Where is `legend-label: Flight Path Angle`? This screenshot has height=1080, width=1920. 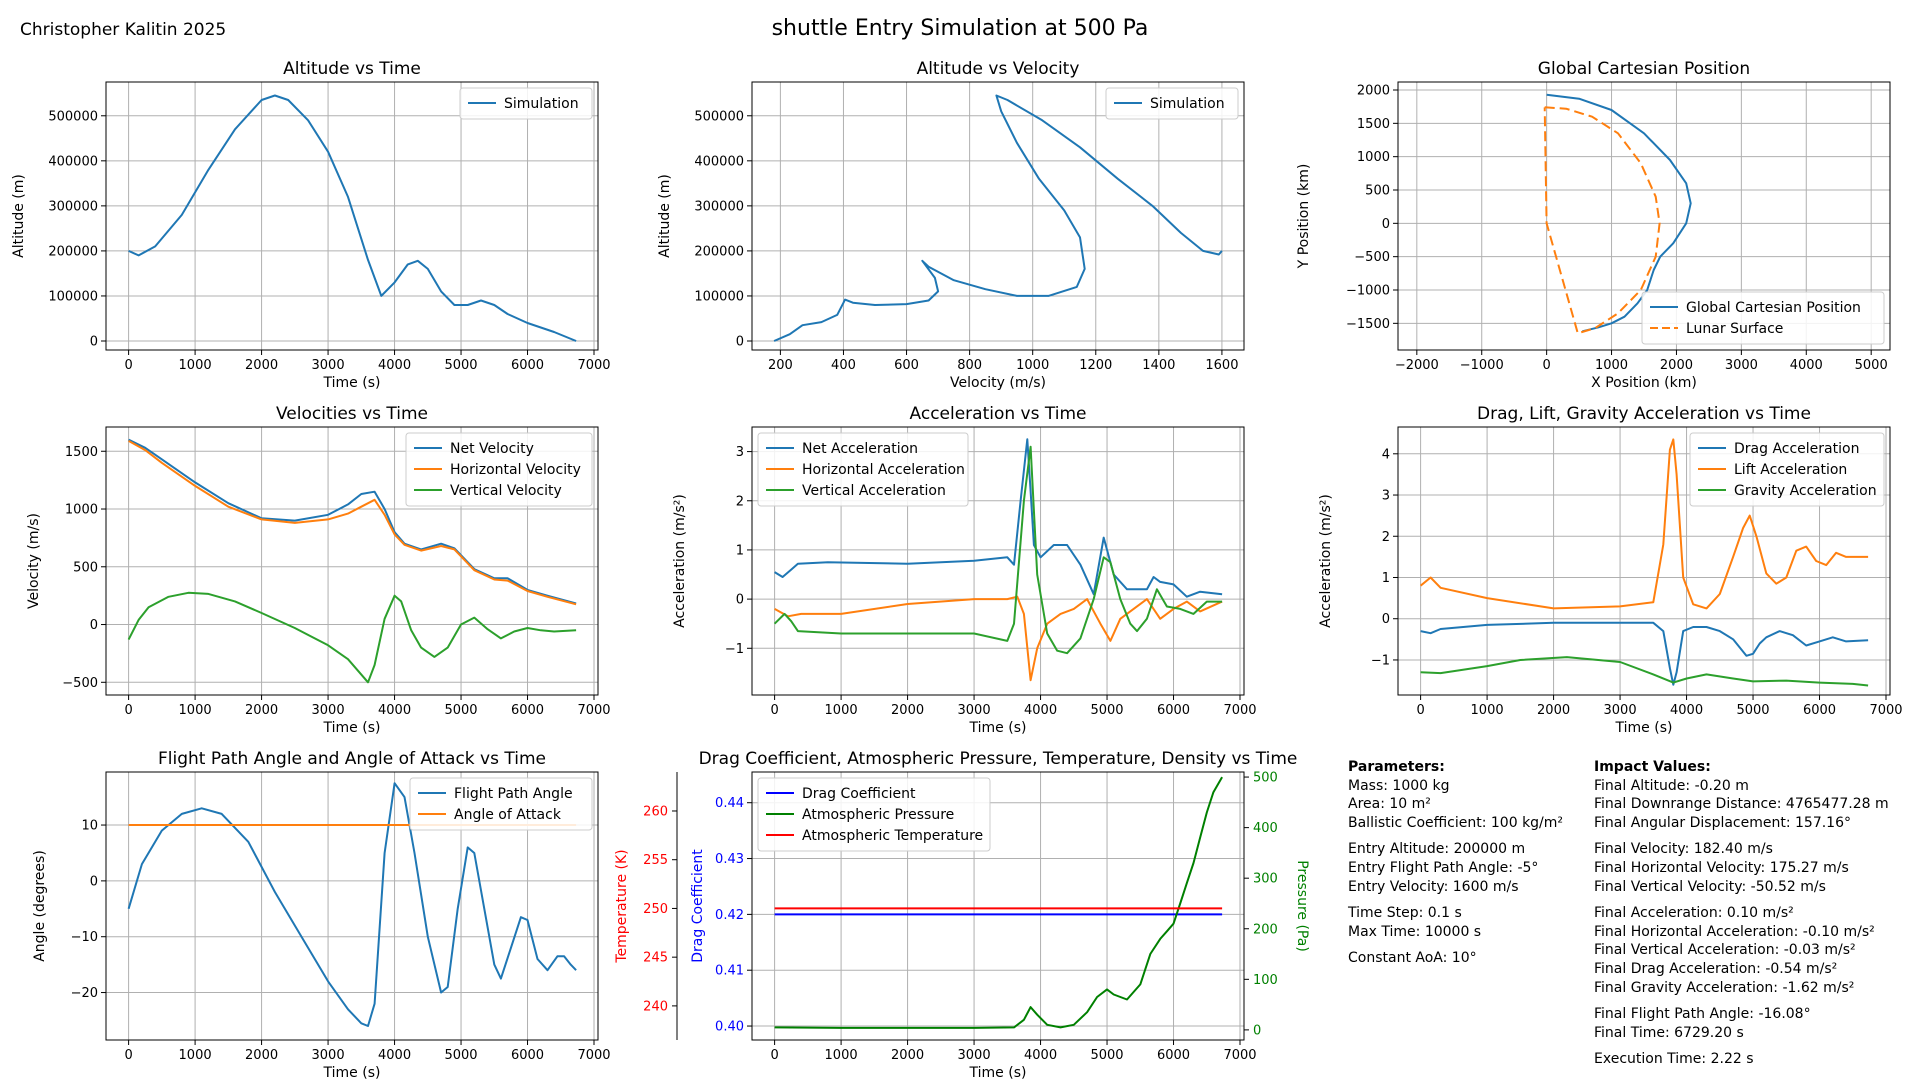
legend-label: Flight Path Angle is located at coordinates (513, 794).